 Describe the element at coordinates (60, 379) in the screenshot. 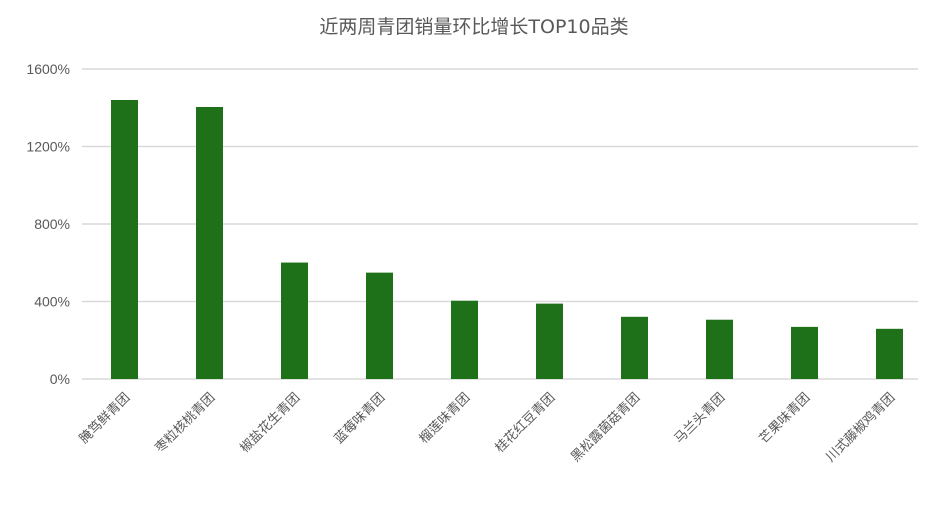

I see `y-tick-label: 0%` at that location.